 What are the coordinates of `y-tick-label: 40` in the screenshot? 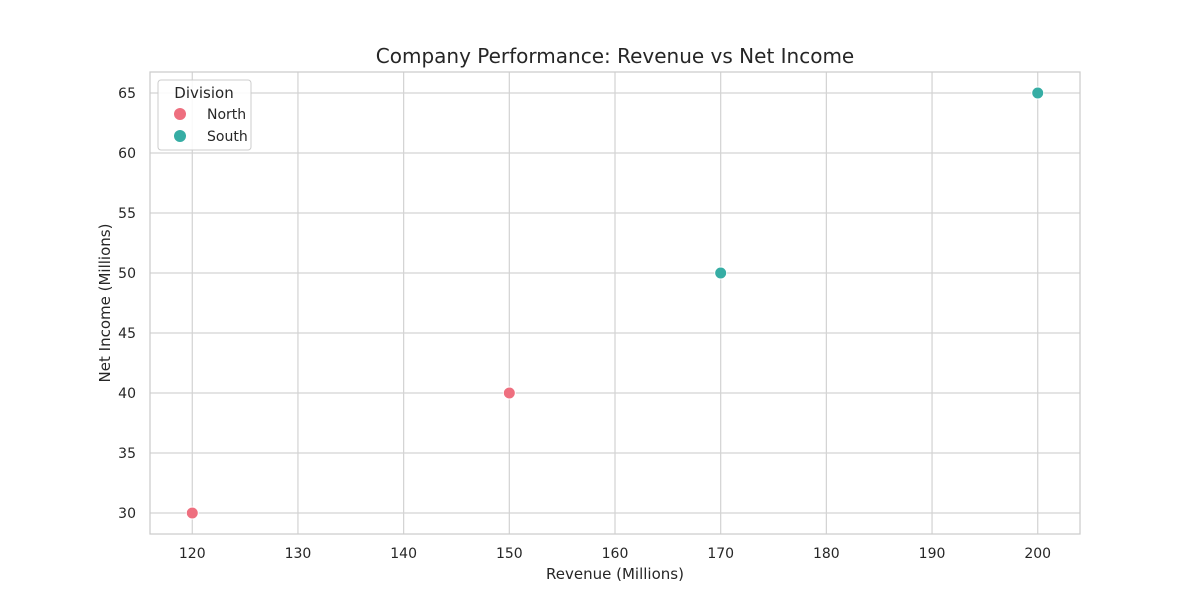 It's located at (127, 394).